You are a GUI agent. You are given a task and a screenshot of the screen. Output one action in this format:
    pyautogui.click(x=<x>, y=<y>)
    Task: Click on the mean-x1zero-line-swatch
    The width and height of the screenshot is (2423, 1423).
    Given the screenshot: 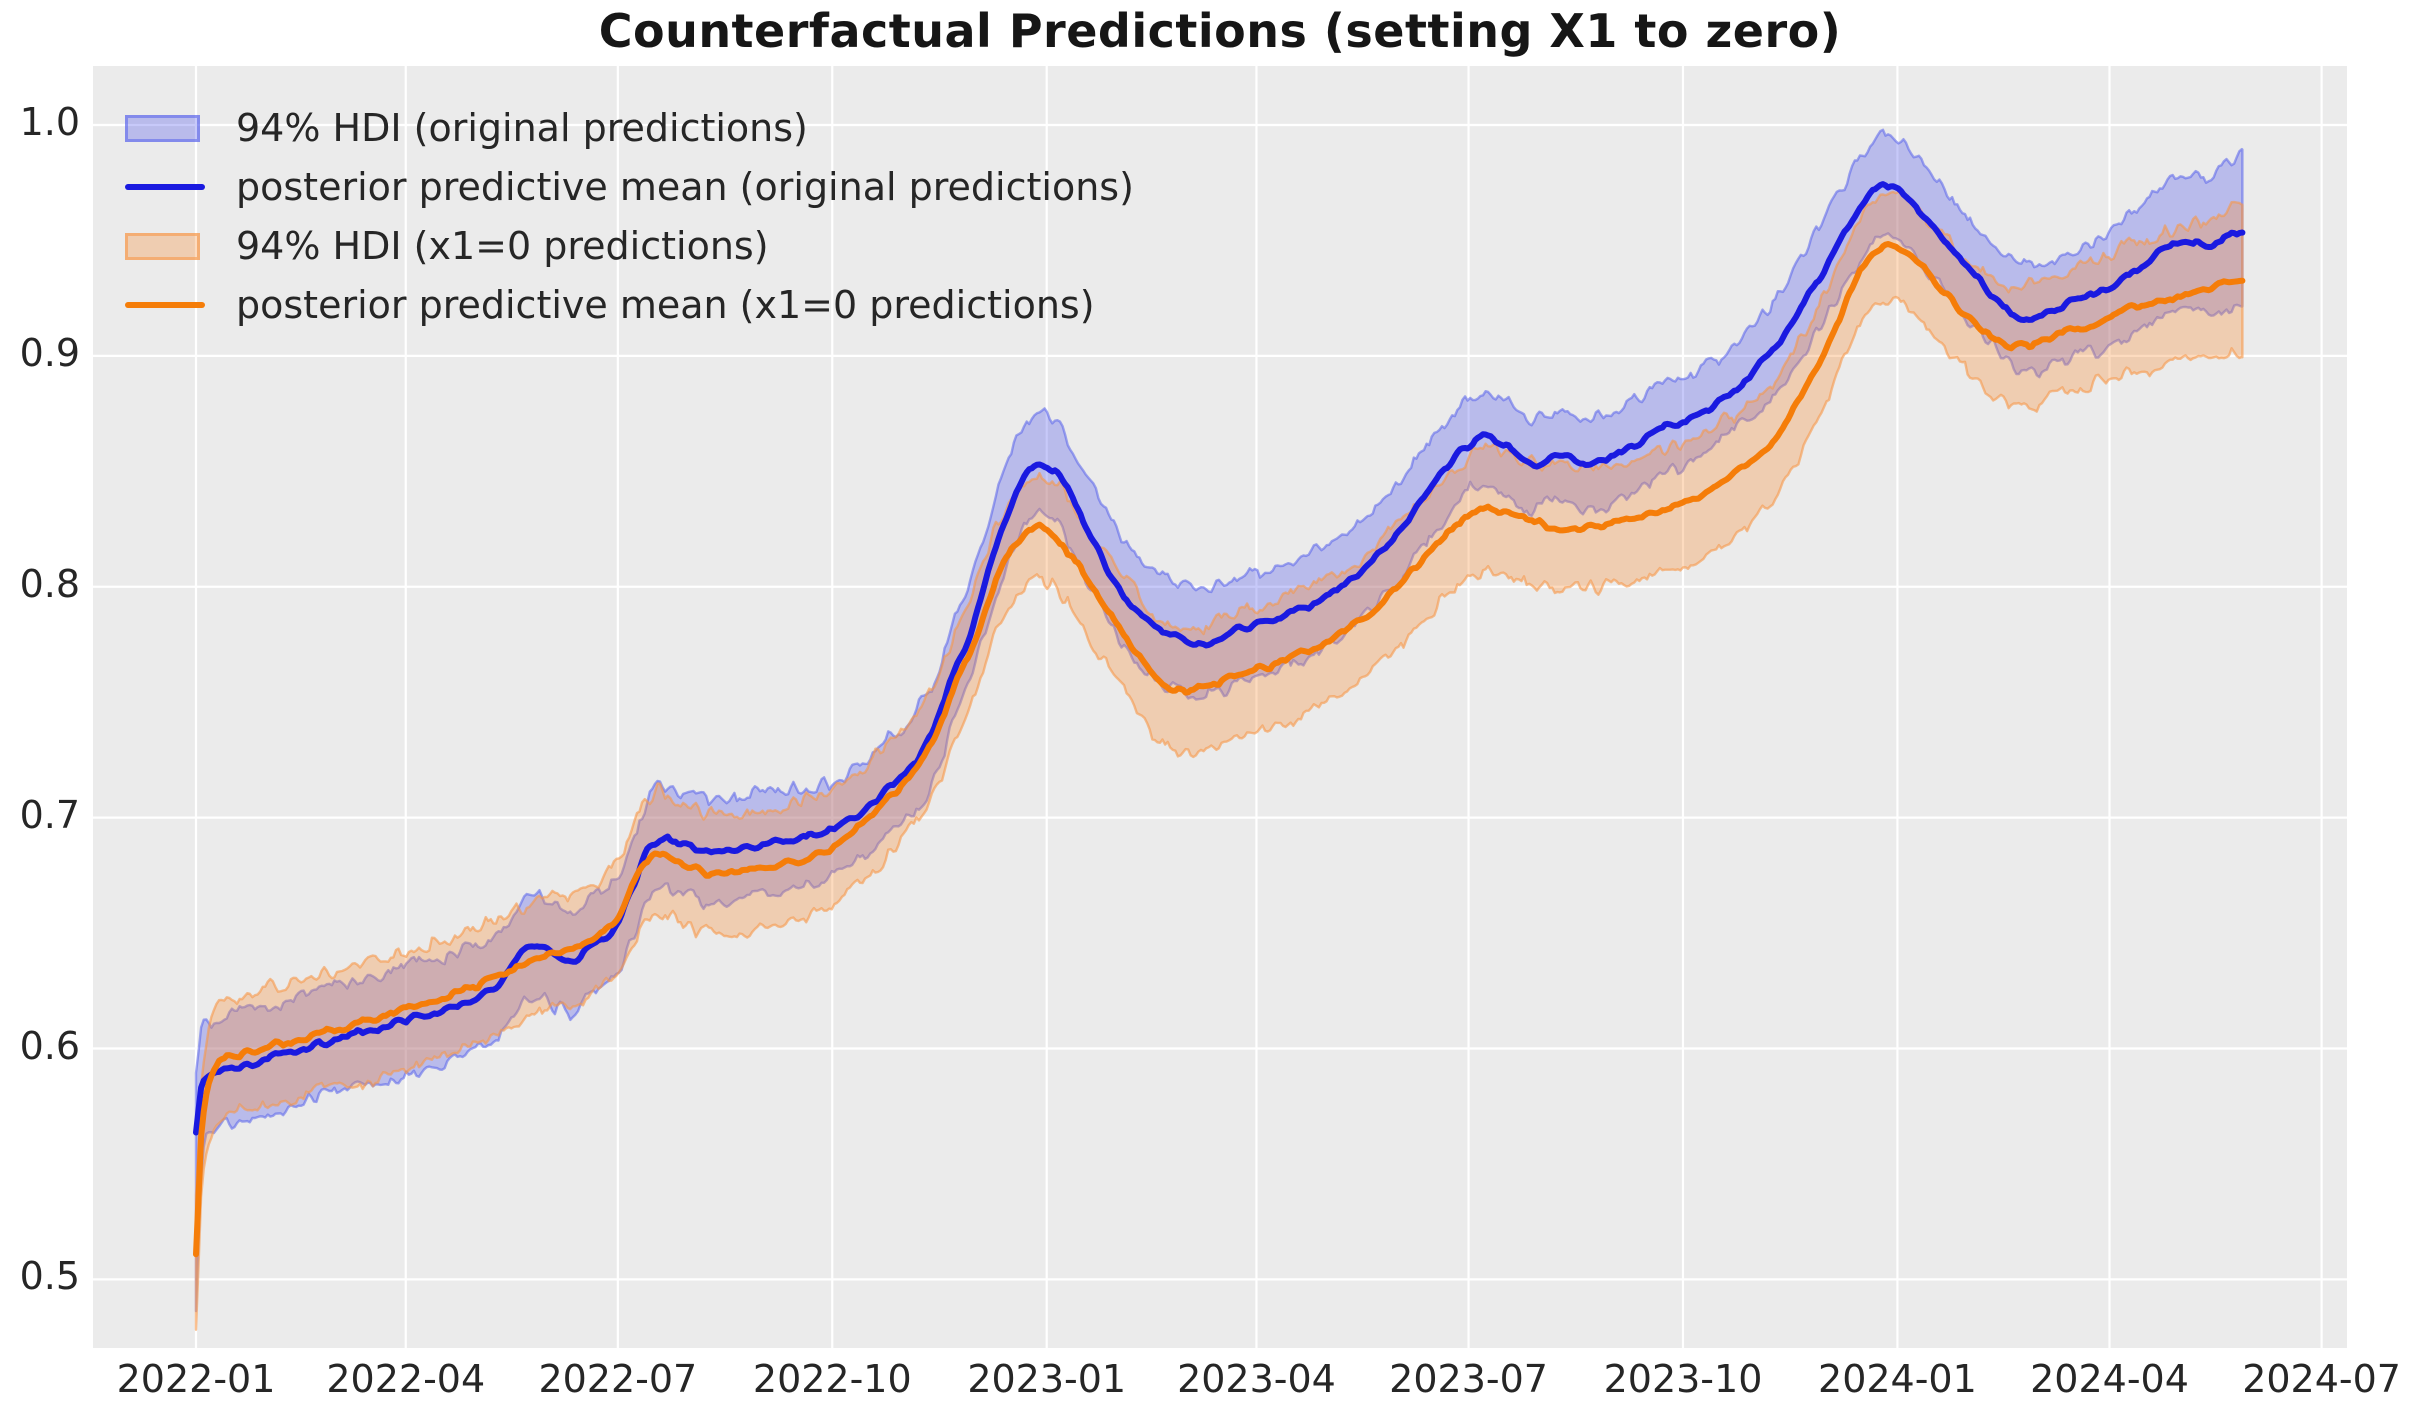 What is the action you would take?
    pyautogui.click(x=165, y=305)
    